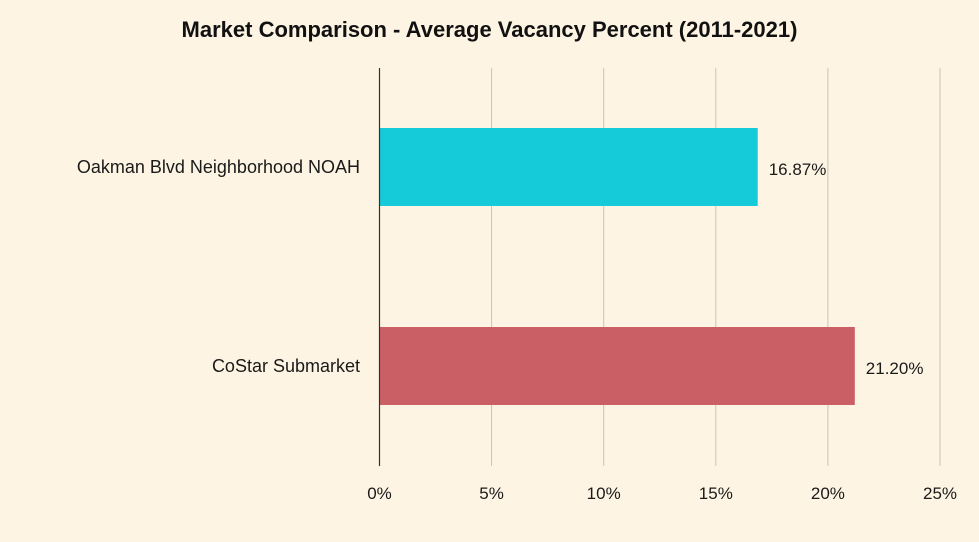  Describe the element at coordinates (846, 269) in the screenshot. I see `data-labels: 16.87% 21.20%` at that location.